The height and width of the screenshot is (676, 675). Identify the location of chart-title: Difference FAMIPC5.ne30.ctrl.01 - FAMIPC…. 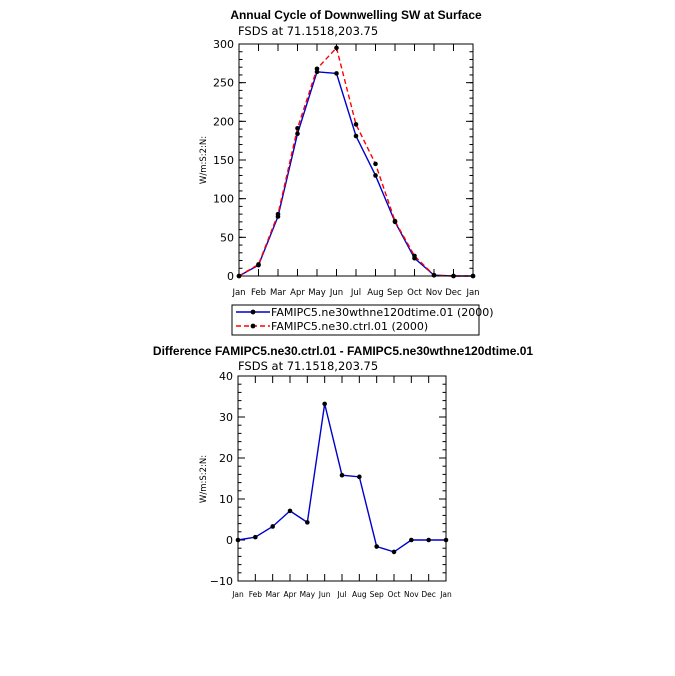
(343, 351).